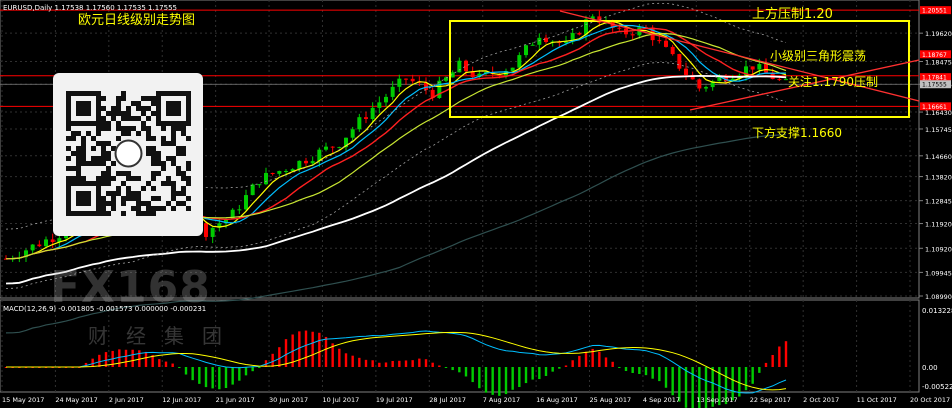  I want to click on macd-scale-zero: 0.00, so click(930, 368).